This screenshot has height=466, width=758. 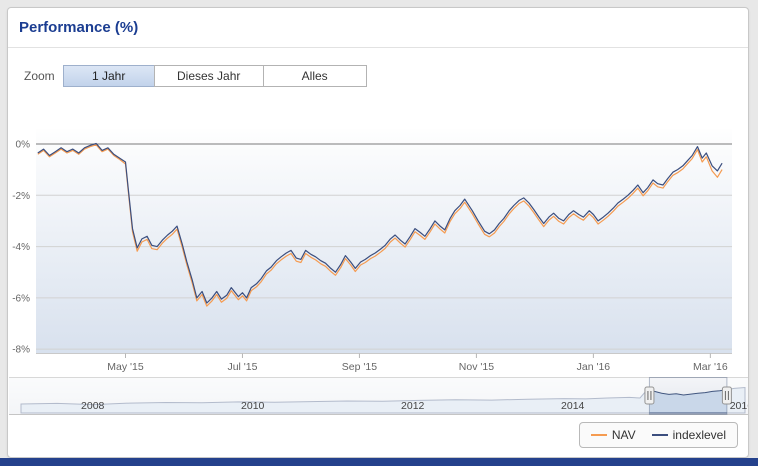 I want to click on x-axis-label: Sep '15, so click(x=359, y=367).